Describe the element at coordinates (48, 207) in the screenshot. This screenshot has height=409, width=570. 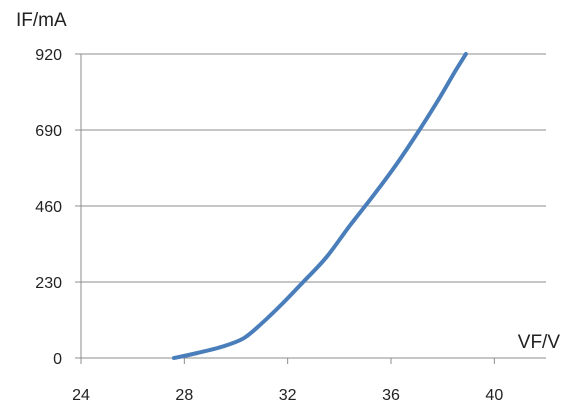
I see `y-tick-label: 460` at that location.